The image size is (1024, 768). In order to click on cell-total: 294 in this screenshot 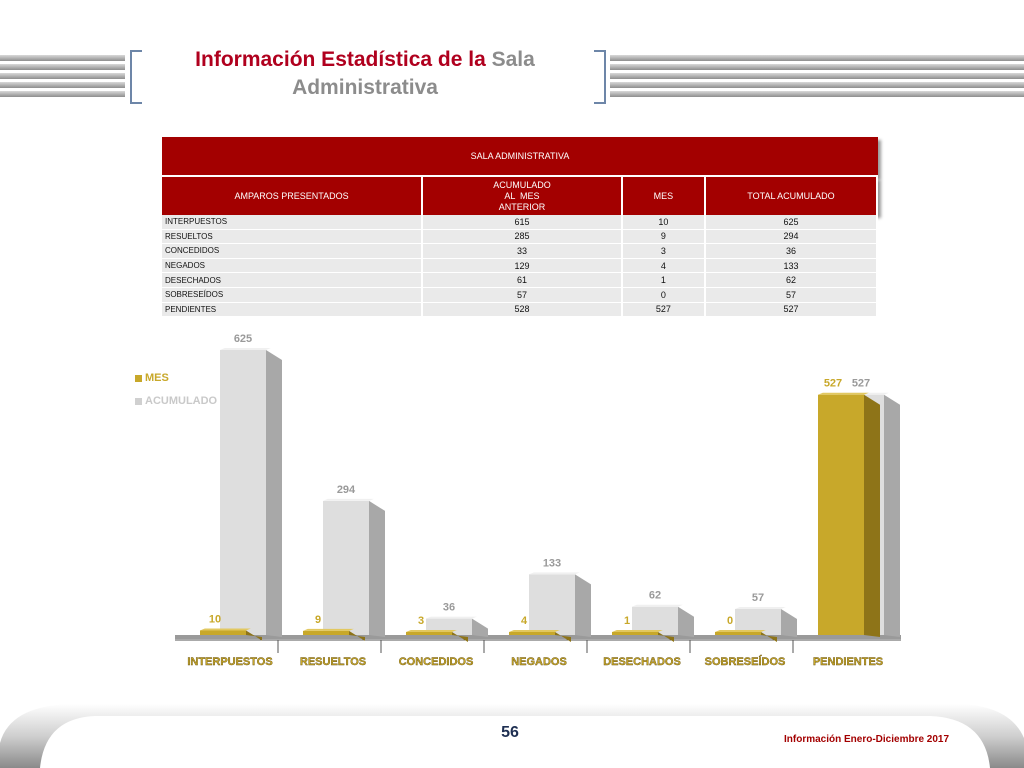, I will do `click(791, 237)`.